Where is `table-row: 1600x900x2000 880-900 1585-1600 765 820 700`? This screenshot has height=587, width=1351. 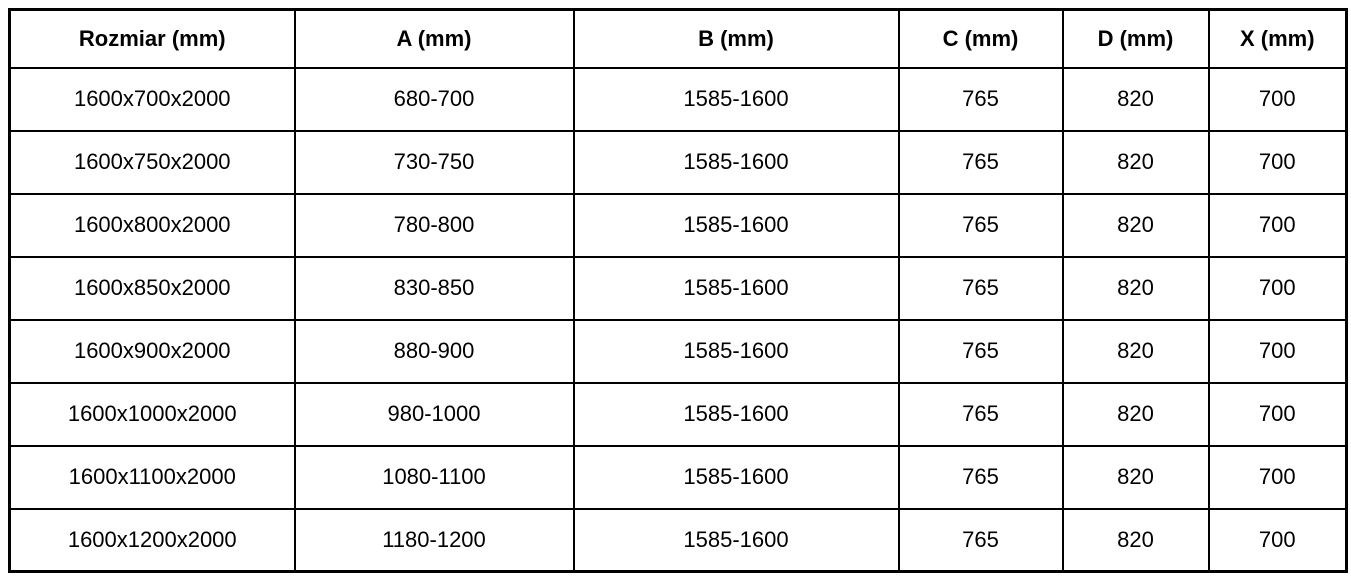 table-row: 1600x900x2000 880-900 1585-1600 765 820 700 is located at coordinates (678, 351).